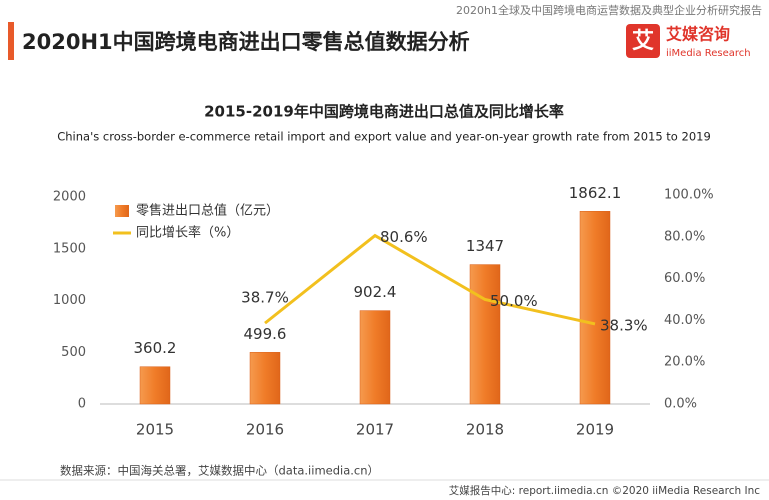  What do you see at coordinates (624, 325) in the screenshot?
I see `data-label: 38.3%` at bounding box center [624, 325].